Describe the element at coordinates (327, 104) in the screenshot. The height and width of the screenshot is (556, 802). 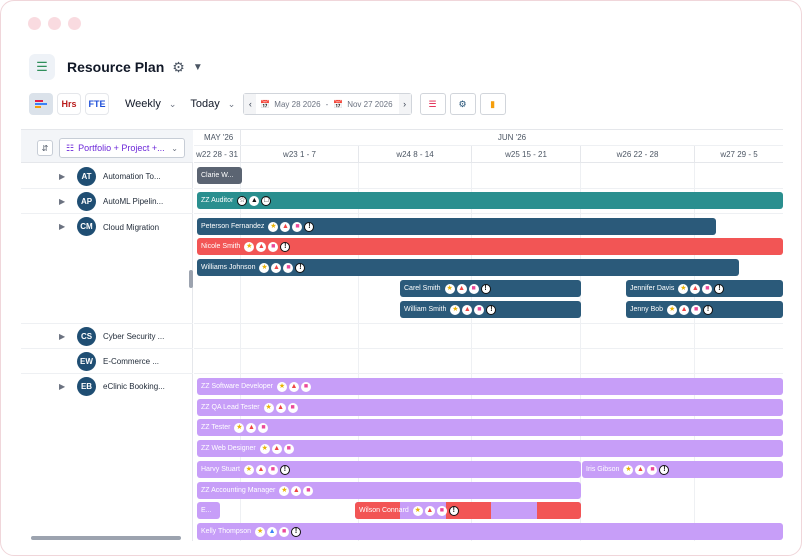
I see `date-range-picker: ‹ 📅 May 28 2026 - 📅 Nov 27 2026 ›` at that location.